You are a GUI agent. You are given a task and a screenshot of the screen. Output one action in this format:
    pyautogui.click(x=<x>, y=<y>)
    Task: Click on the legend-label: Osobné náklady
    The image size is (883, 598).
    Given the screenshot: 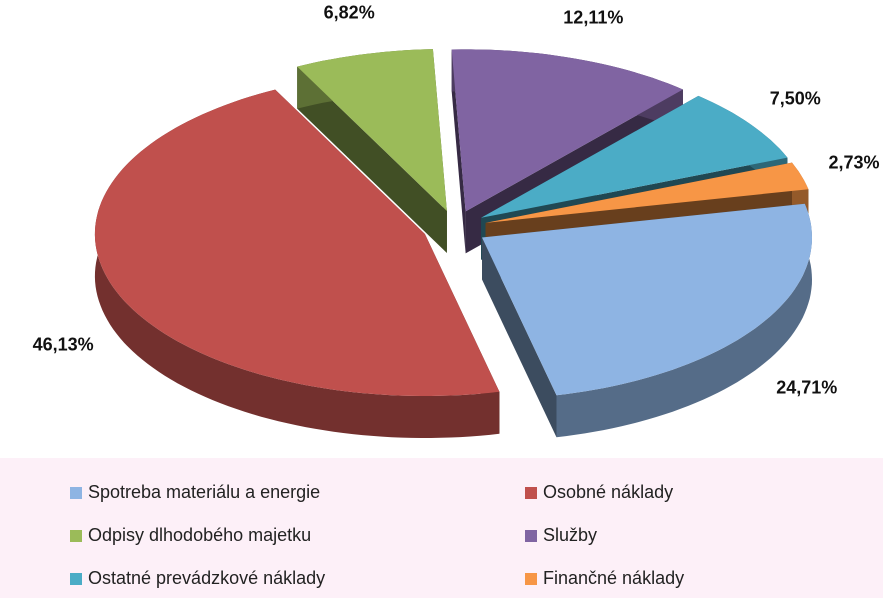 What is the action you would take?
    pyautogui.click(x=608, y=492)
    